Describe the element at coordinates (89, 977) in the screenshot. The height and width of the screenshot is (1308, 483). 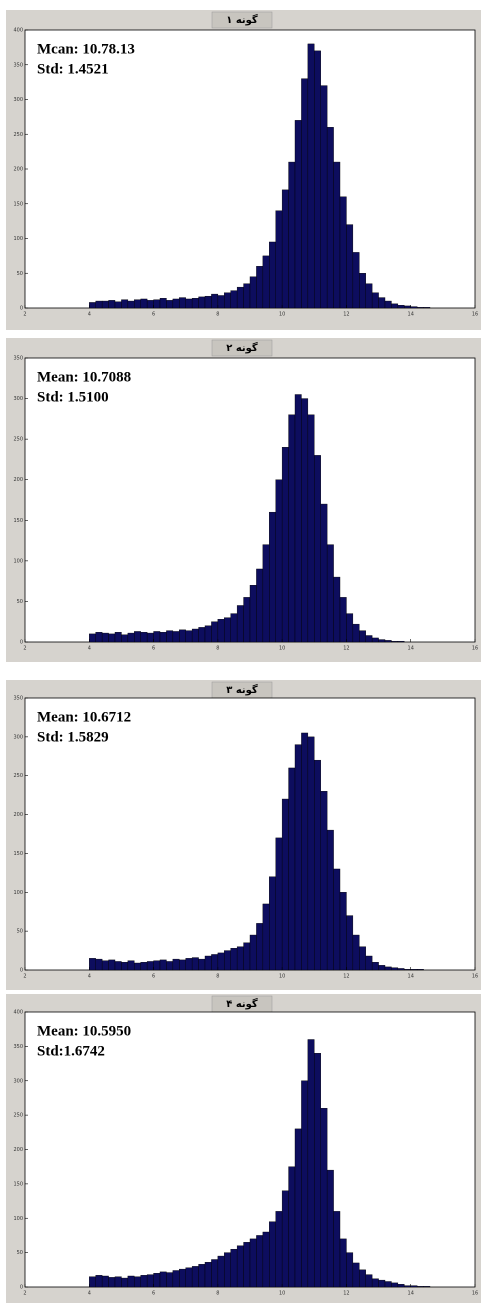
I see `x-tick-label: 4` at that location.